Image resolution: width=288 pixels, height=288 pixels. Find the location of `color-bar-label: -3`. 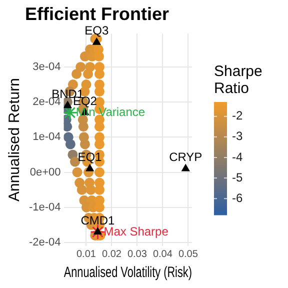

color-bar-label: -3 is located at coordinates (237, 136).